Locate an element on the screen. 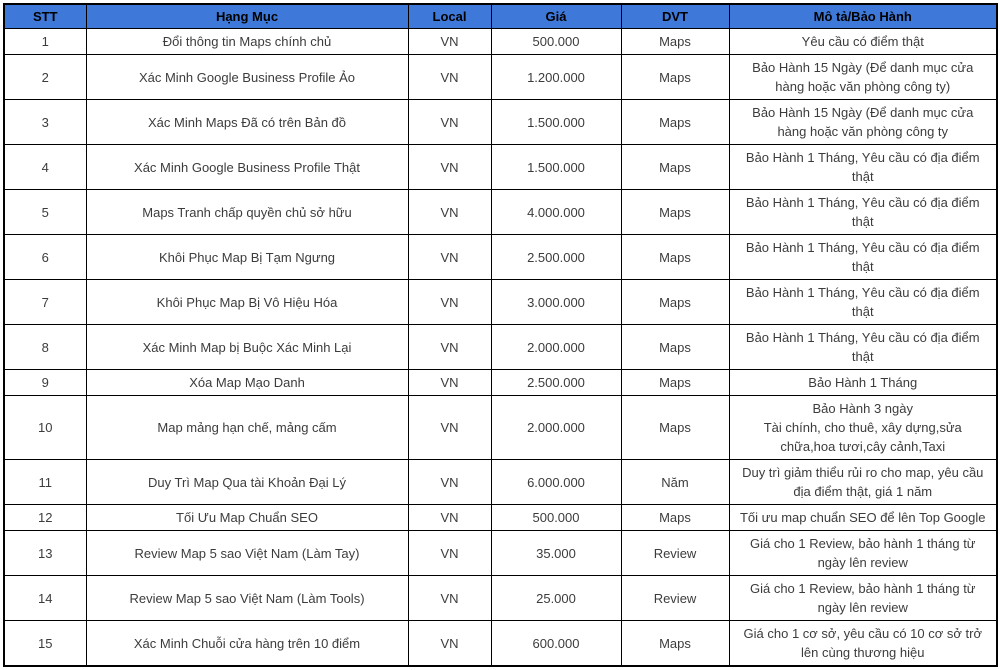  cell-item-name: Xóa Map Mạo Danh is located at coordinates (247, 382).